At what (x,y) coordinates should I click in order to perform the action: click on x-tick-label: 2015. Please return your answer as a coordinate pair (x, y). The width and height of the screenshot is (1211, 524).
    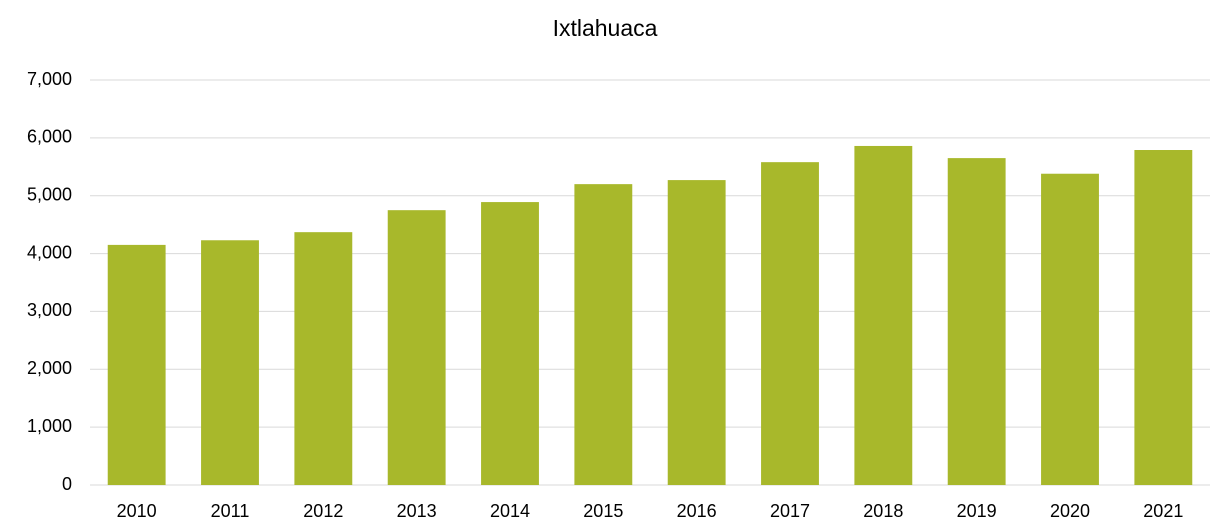
    Looking at the image, I should click on (603, 511).